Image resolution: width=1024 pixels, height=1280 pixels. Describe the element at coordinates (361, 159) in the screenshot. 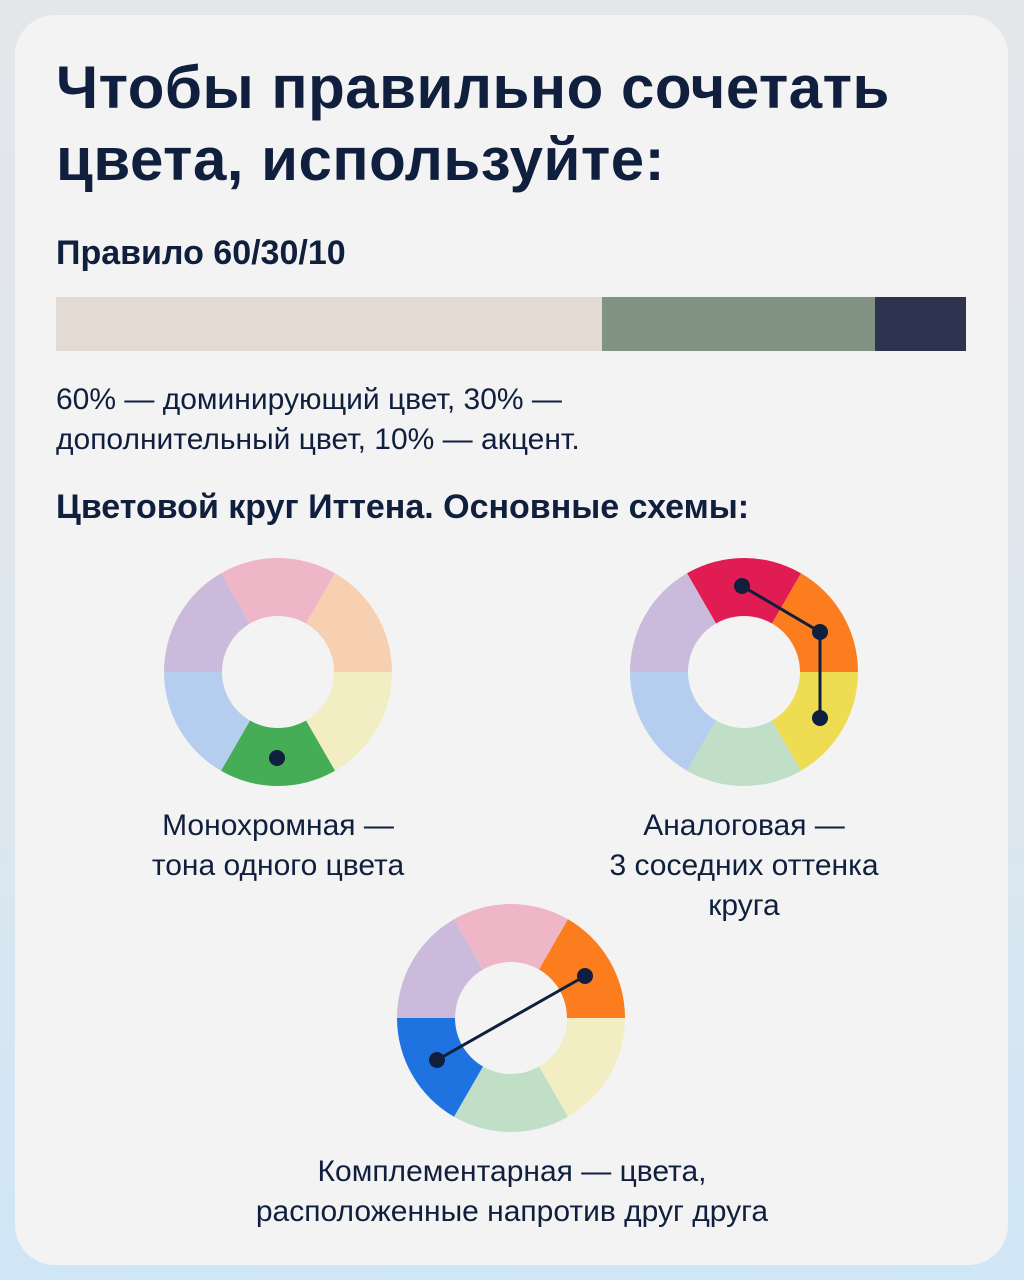

I see `title-line-2: цвета, используйте:` at that location.